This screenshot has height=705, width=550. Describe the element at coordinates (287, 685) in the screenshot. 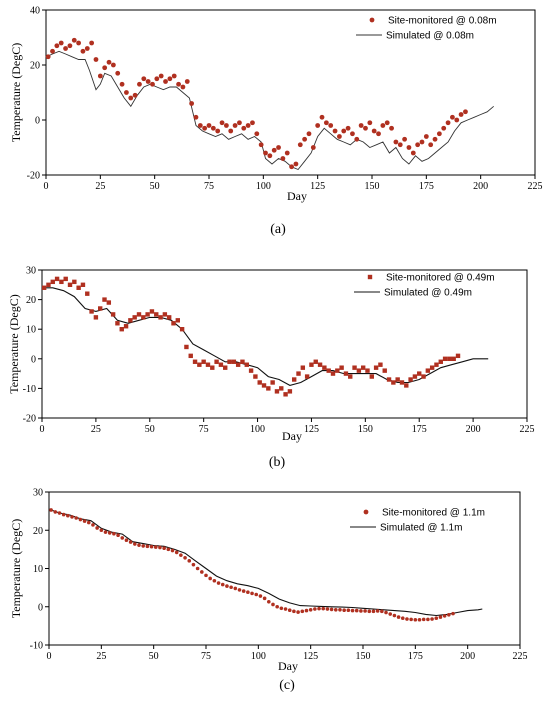

I see `panel-label: (c)` at that location.